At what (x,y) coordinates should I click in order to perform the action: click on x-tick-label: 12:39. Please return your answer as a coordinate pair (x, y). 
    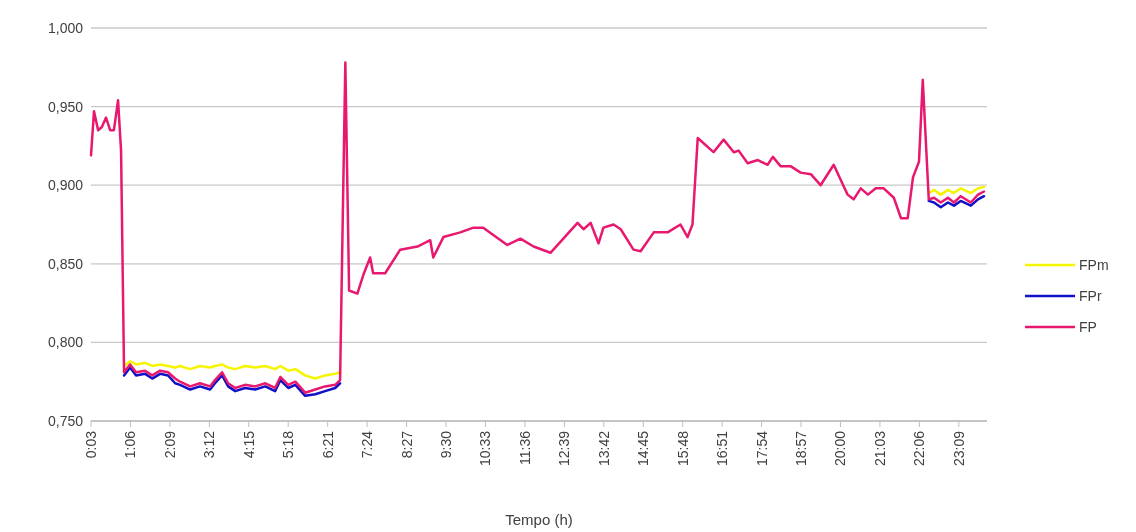
    Looking at the image, I should click on (564, 448).